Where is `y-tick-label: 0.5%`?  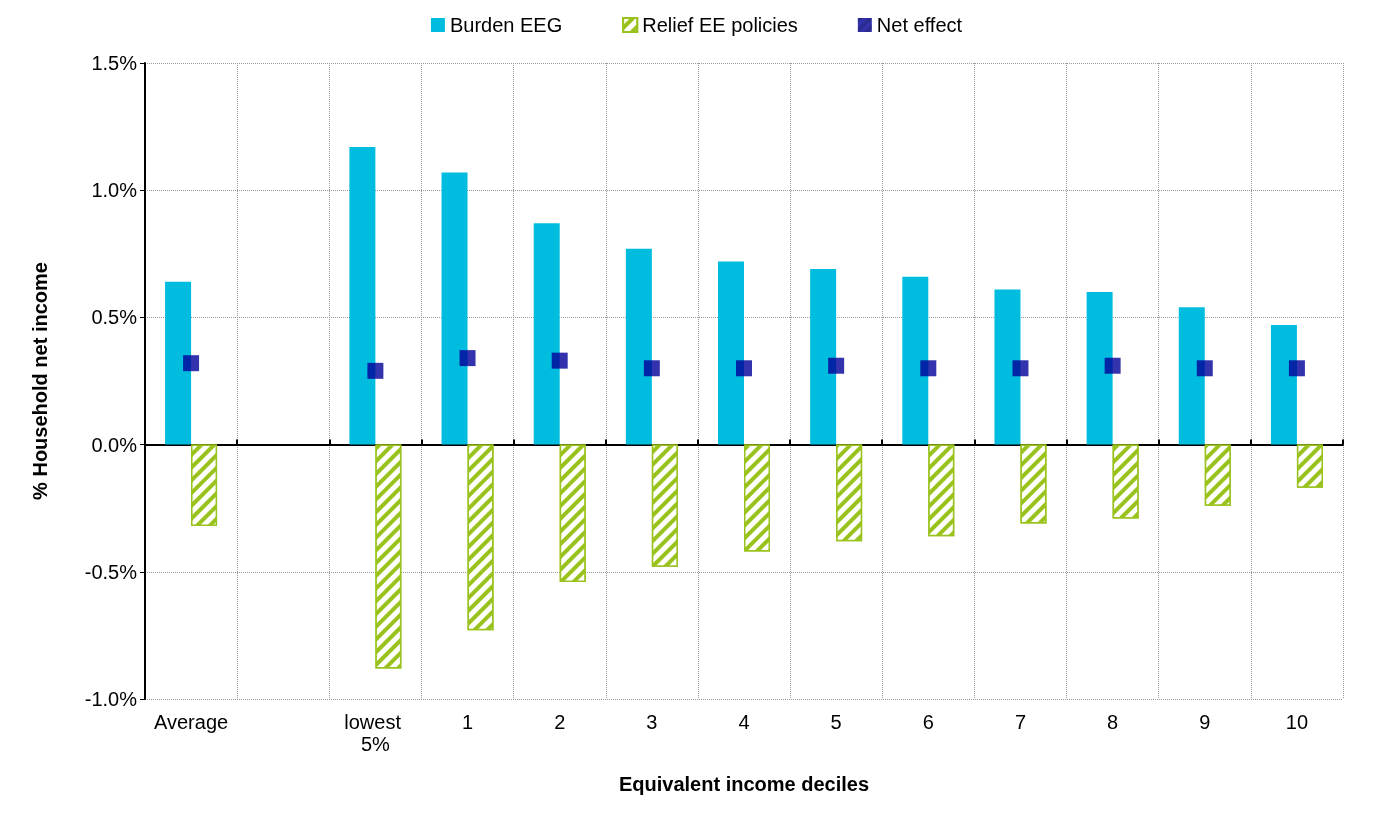
y-tick-label: 0.5% is located at coordinates (114, 317).